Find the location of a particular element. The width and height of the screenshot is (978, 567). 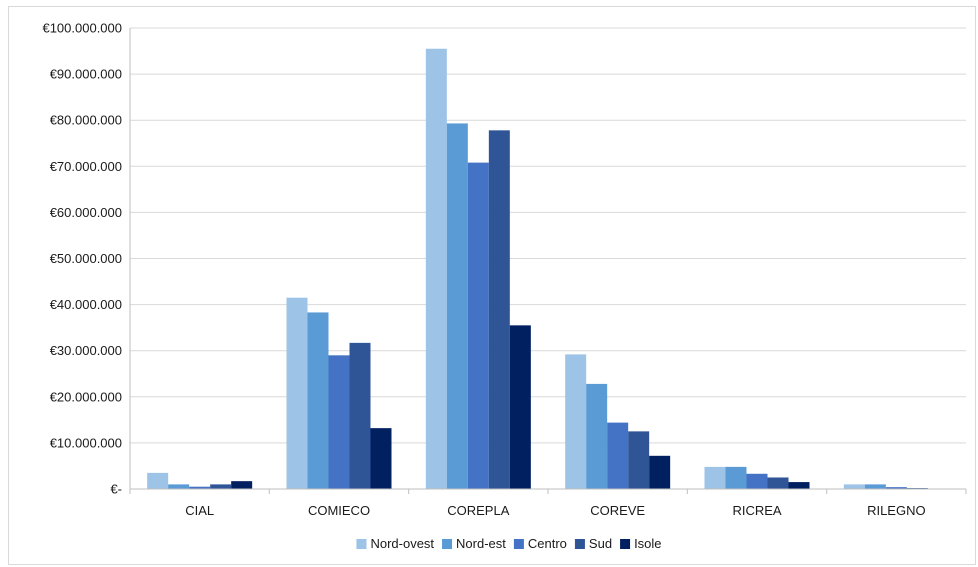

legend-label: Nord-est is located at coordinates (481, 543).